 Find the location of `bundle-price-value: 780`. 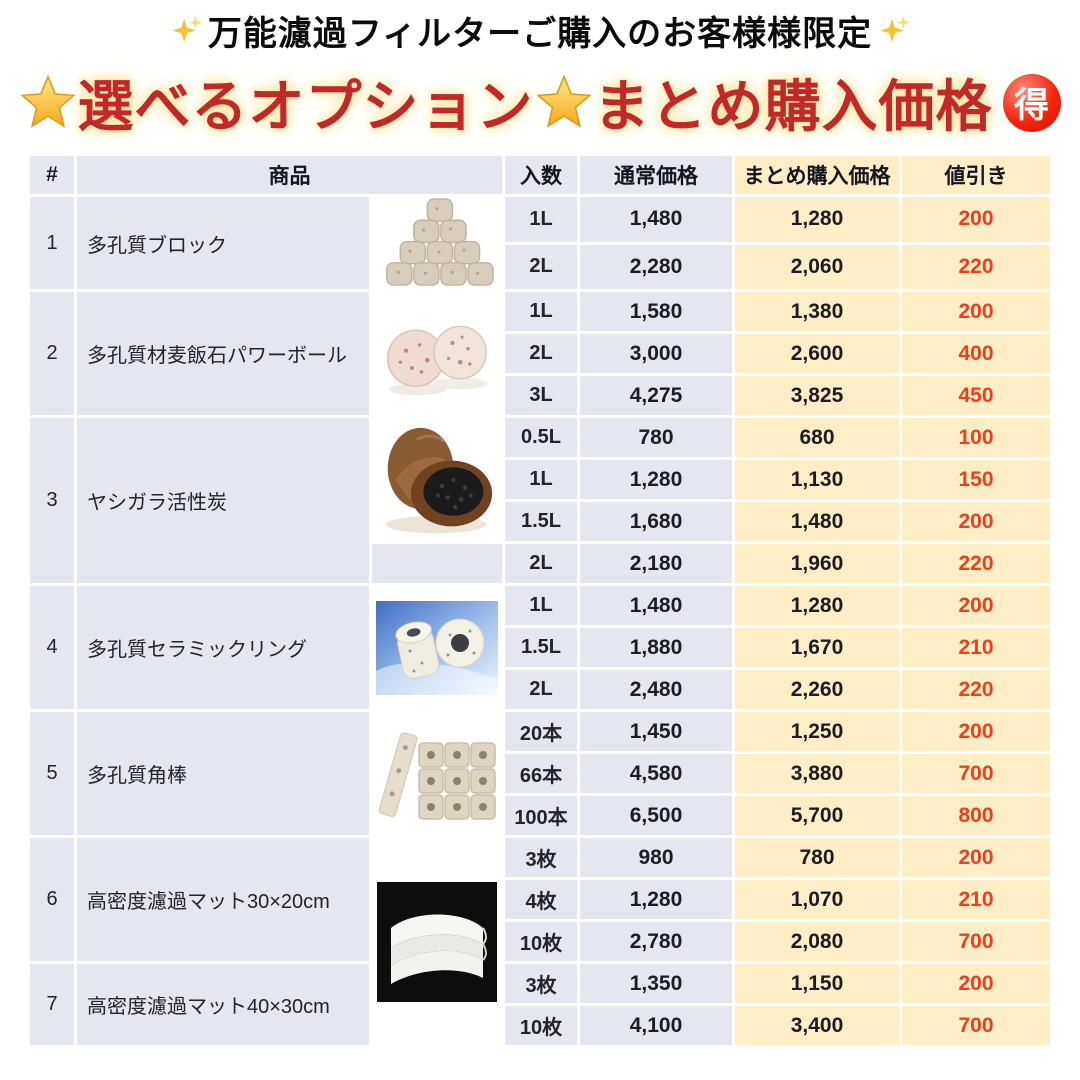

bundle-price-value: 780 is located at coordinates (817, 857).